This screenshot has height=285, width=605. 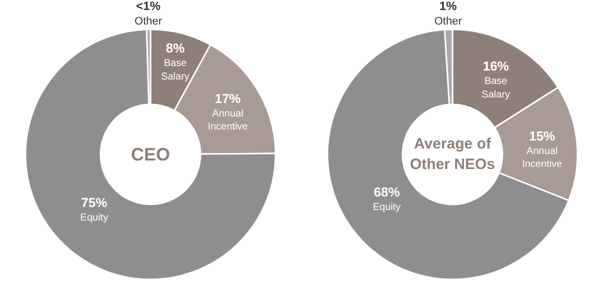 I want to click on text: CEO, so click(x=150, y=154).